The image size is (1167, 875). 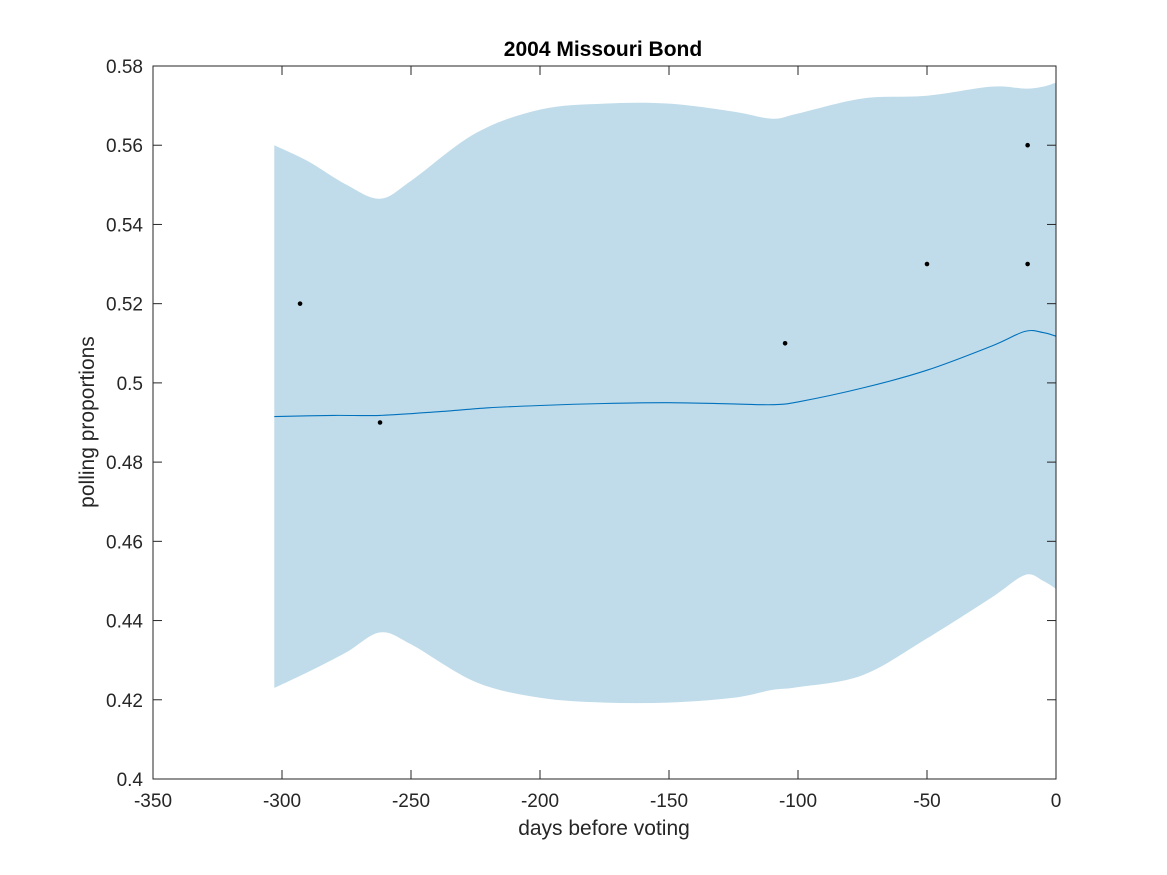 I want to click on y-tick-label: 0.54, so click(x=124, y=225).